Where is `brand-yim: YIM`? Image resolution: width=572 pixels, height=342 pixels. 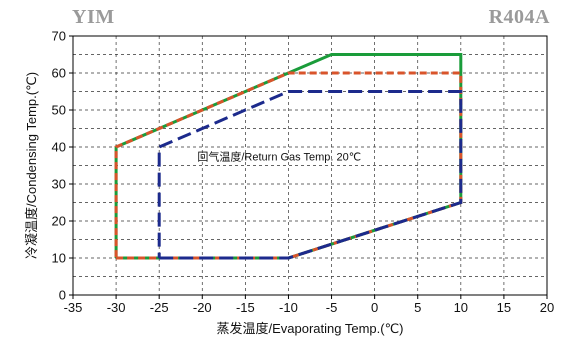 brand-yim: YIM is located at coordinates (93, 17).